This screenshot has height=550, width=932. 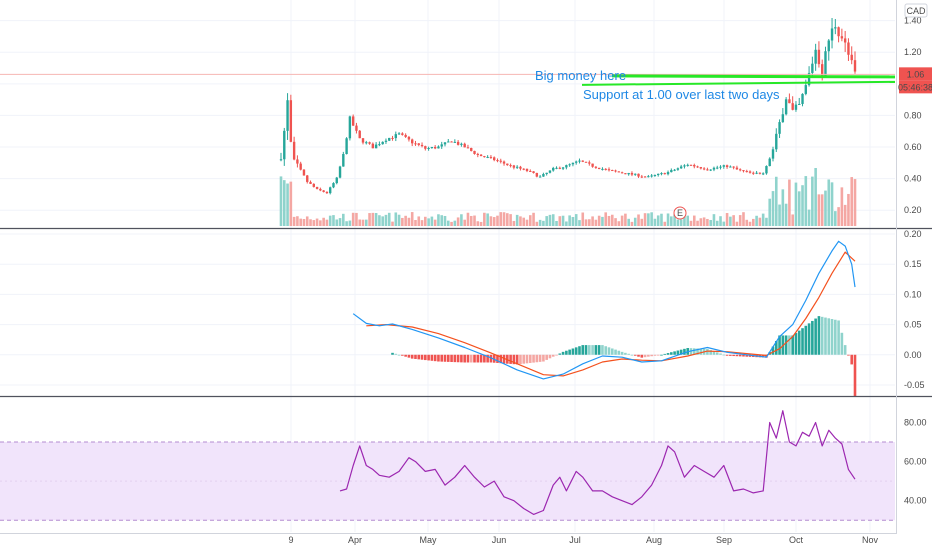 I want to click on support-line, so click(x=738, y=83).